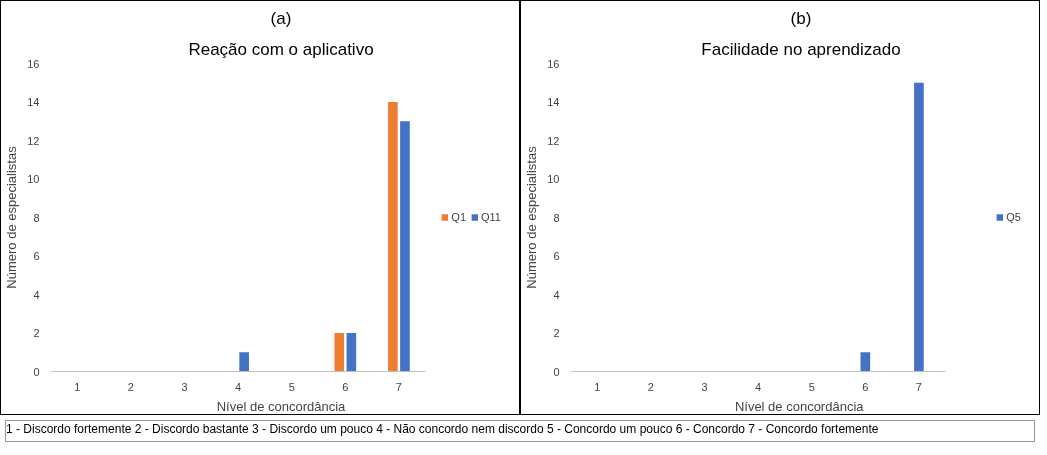 The height and width of the screenshot is (455, 1047). Describe the element at coordinates (442, 429) in the screenshot. I see `text: 1 - Discordo fortemente 2 - Discordo bastante 3 - Discordo um pouco 4 - Não concordo nem discordo 5 - Concordo um pouco 6 - Concordo 7 - Concordo fortemente` at that location.